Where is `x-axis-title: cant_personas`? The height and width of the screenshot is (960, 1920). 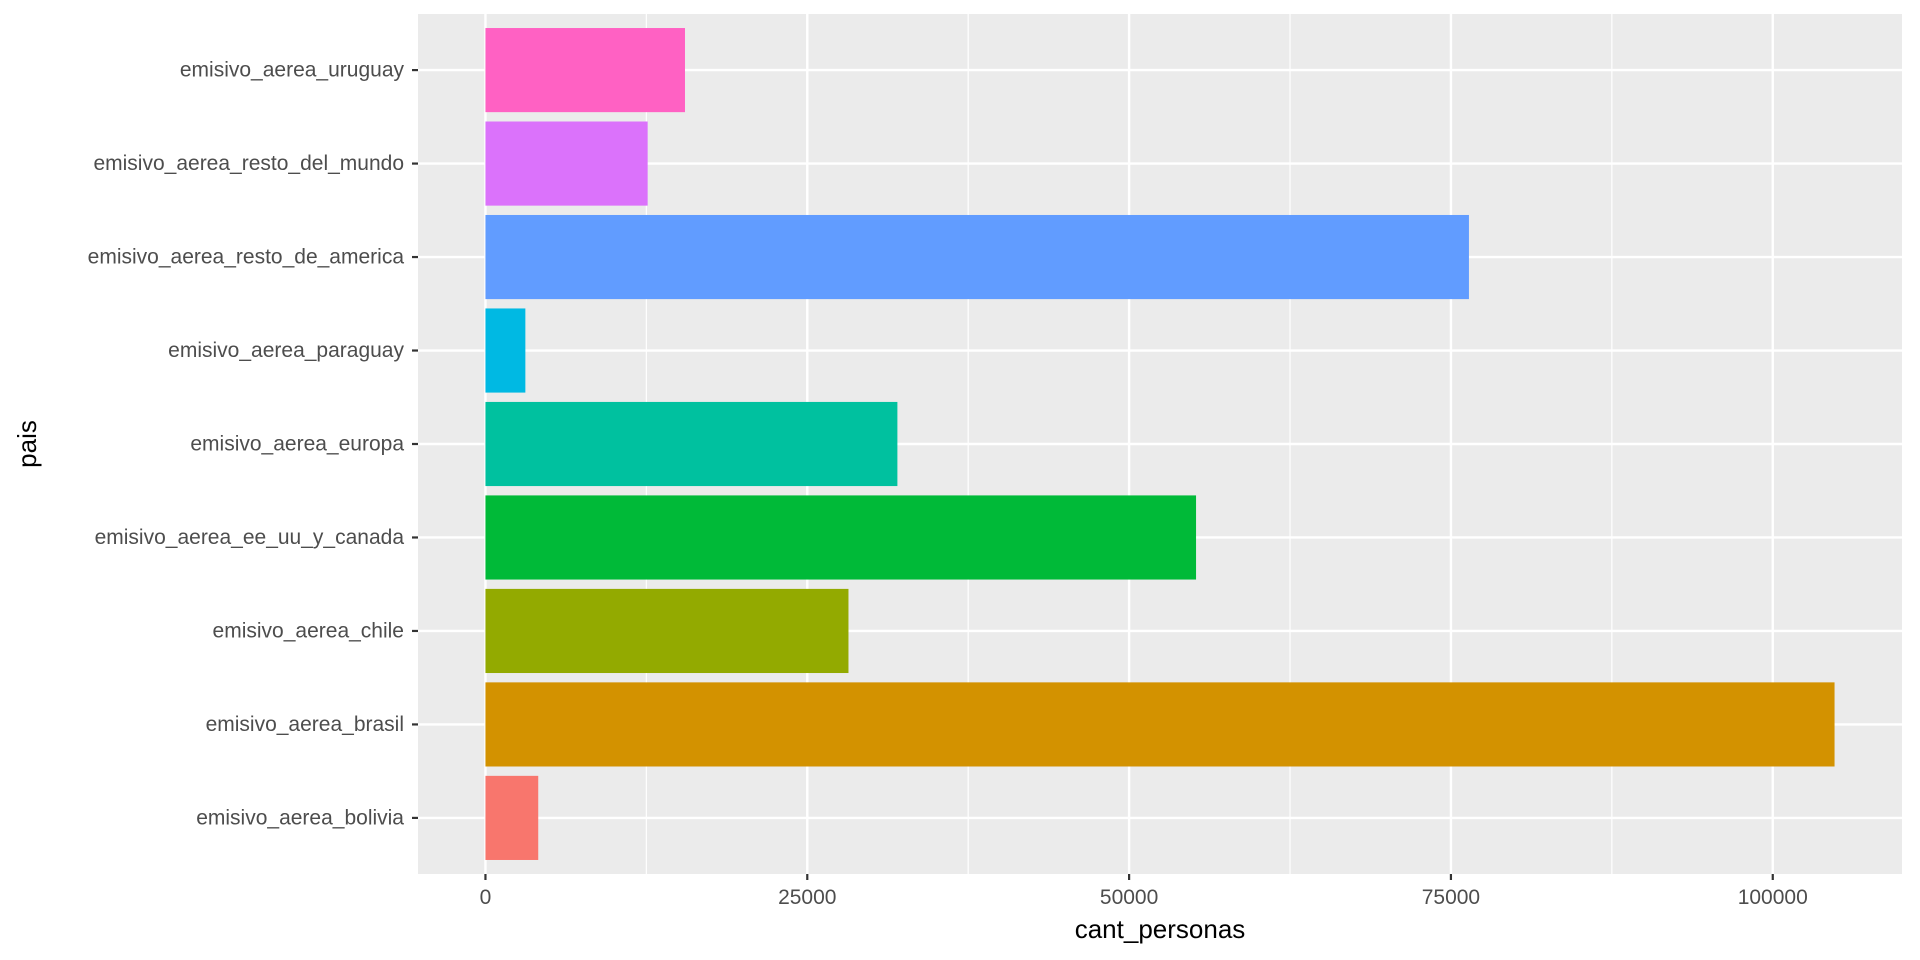 x-axis-title: cant_personas is located at coordinates (1160, 929).